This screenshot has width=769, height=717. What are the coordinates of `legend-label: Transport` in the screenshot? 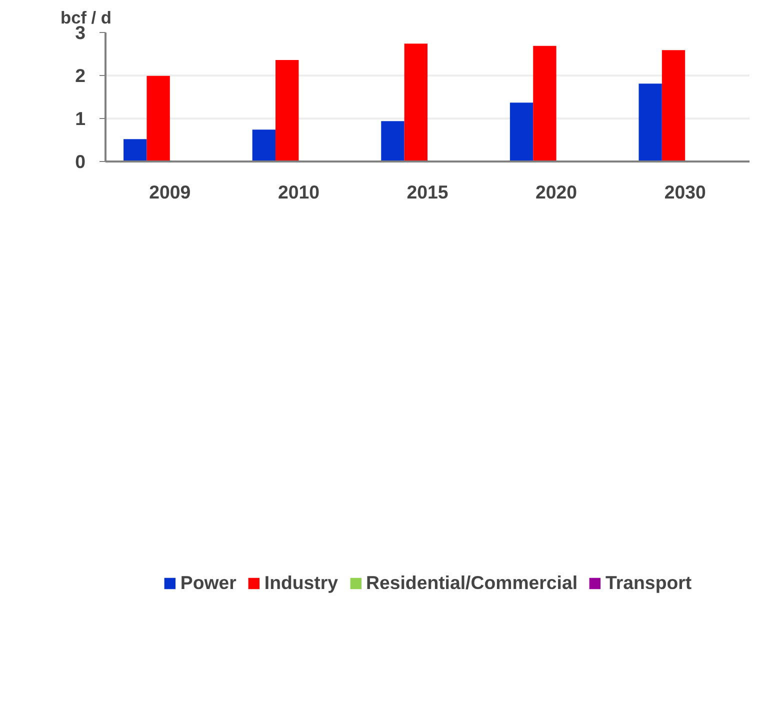 It's located at (649, 583).